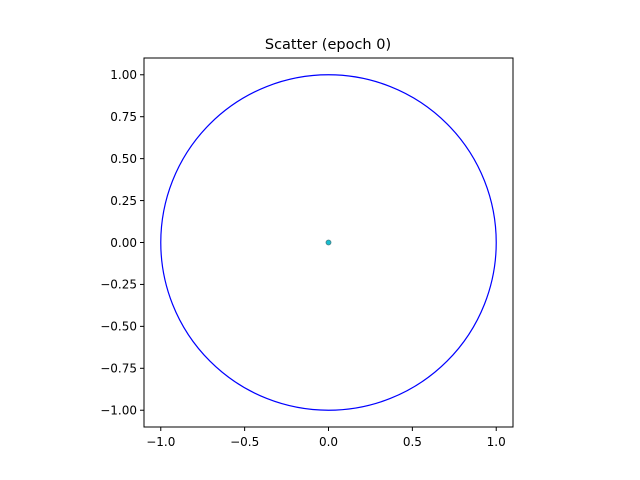 This screenshot has width=640, height=480. I want to click on y-tick-label-6: −0.50, so click(118, 327).